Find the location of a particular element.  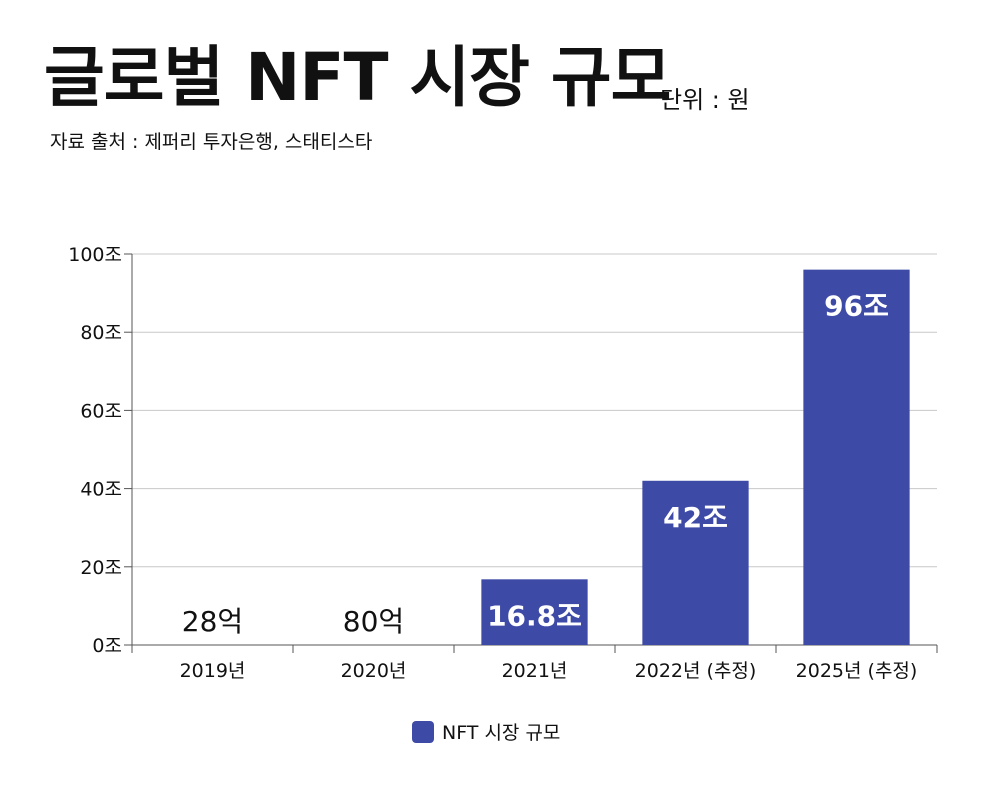

data-label: 28억 is located at coordinates (212, 621).